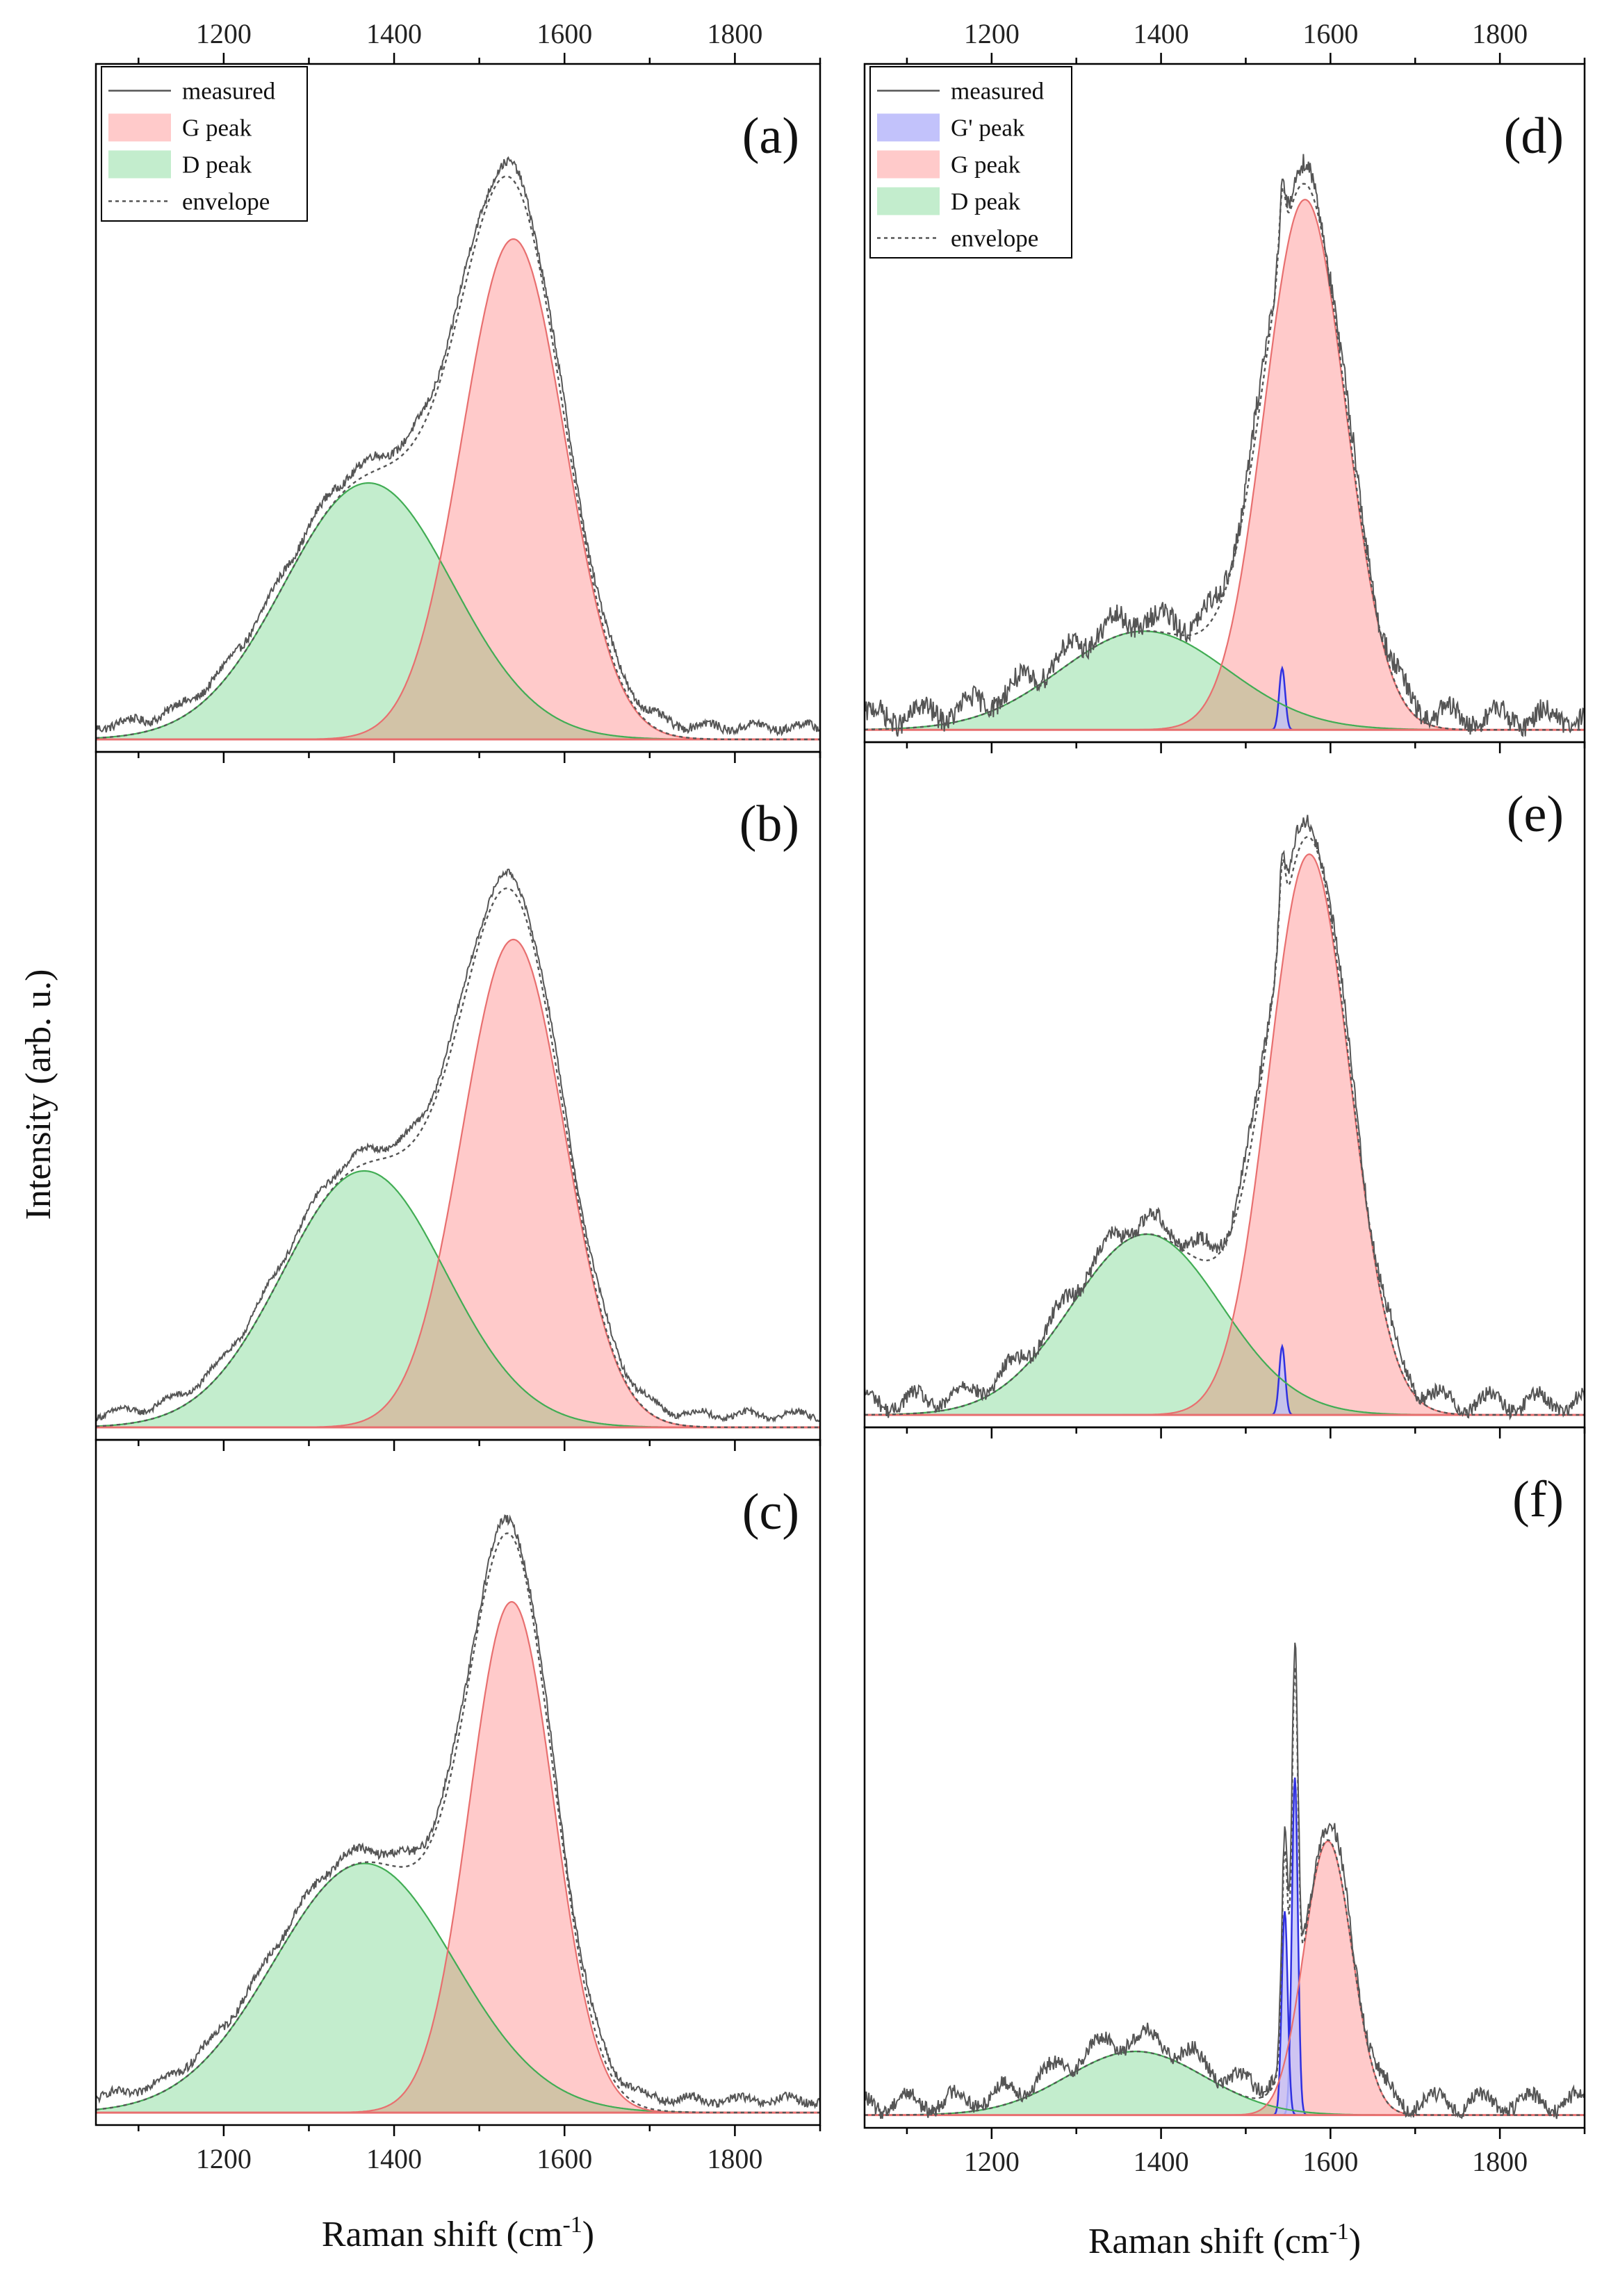 The width and height of the screenshot is (1611, 2296). I want to click on panel-d-legend-item-1: G' peak, so click(951, 127).